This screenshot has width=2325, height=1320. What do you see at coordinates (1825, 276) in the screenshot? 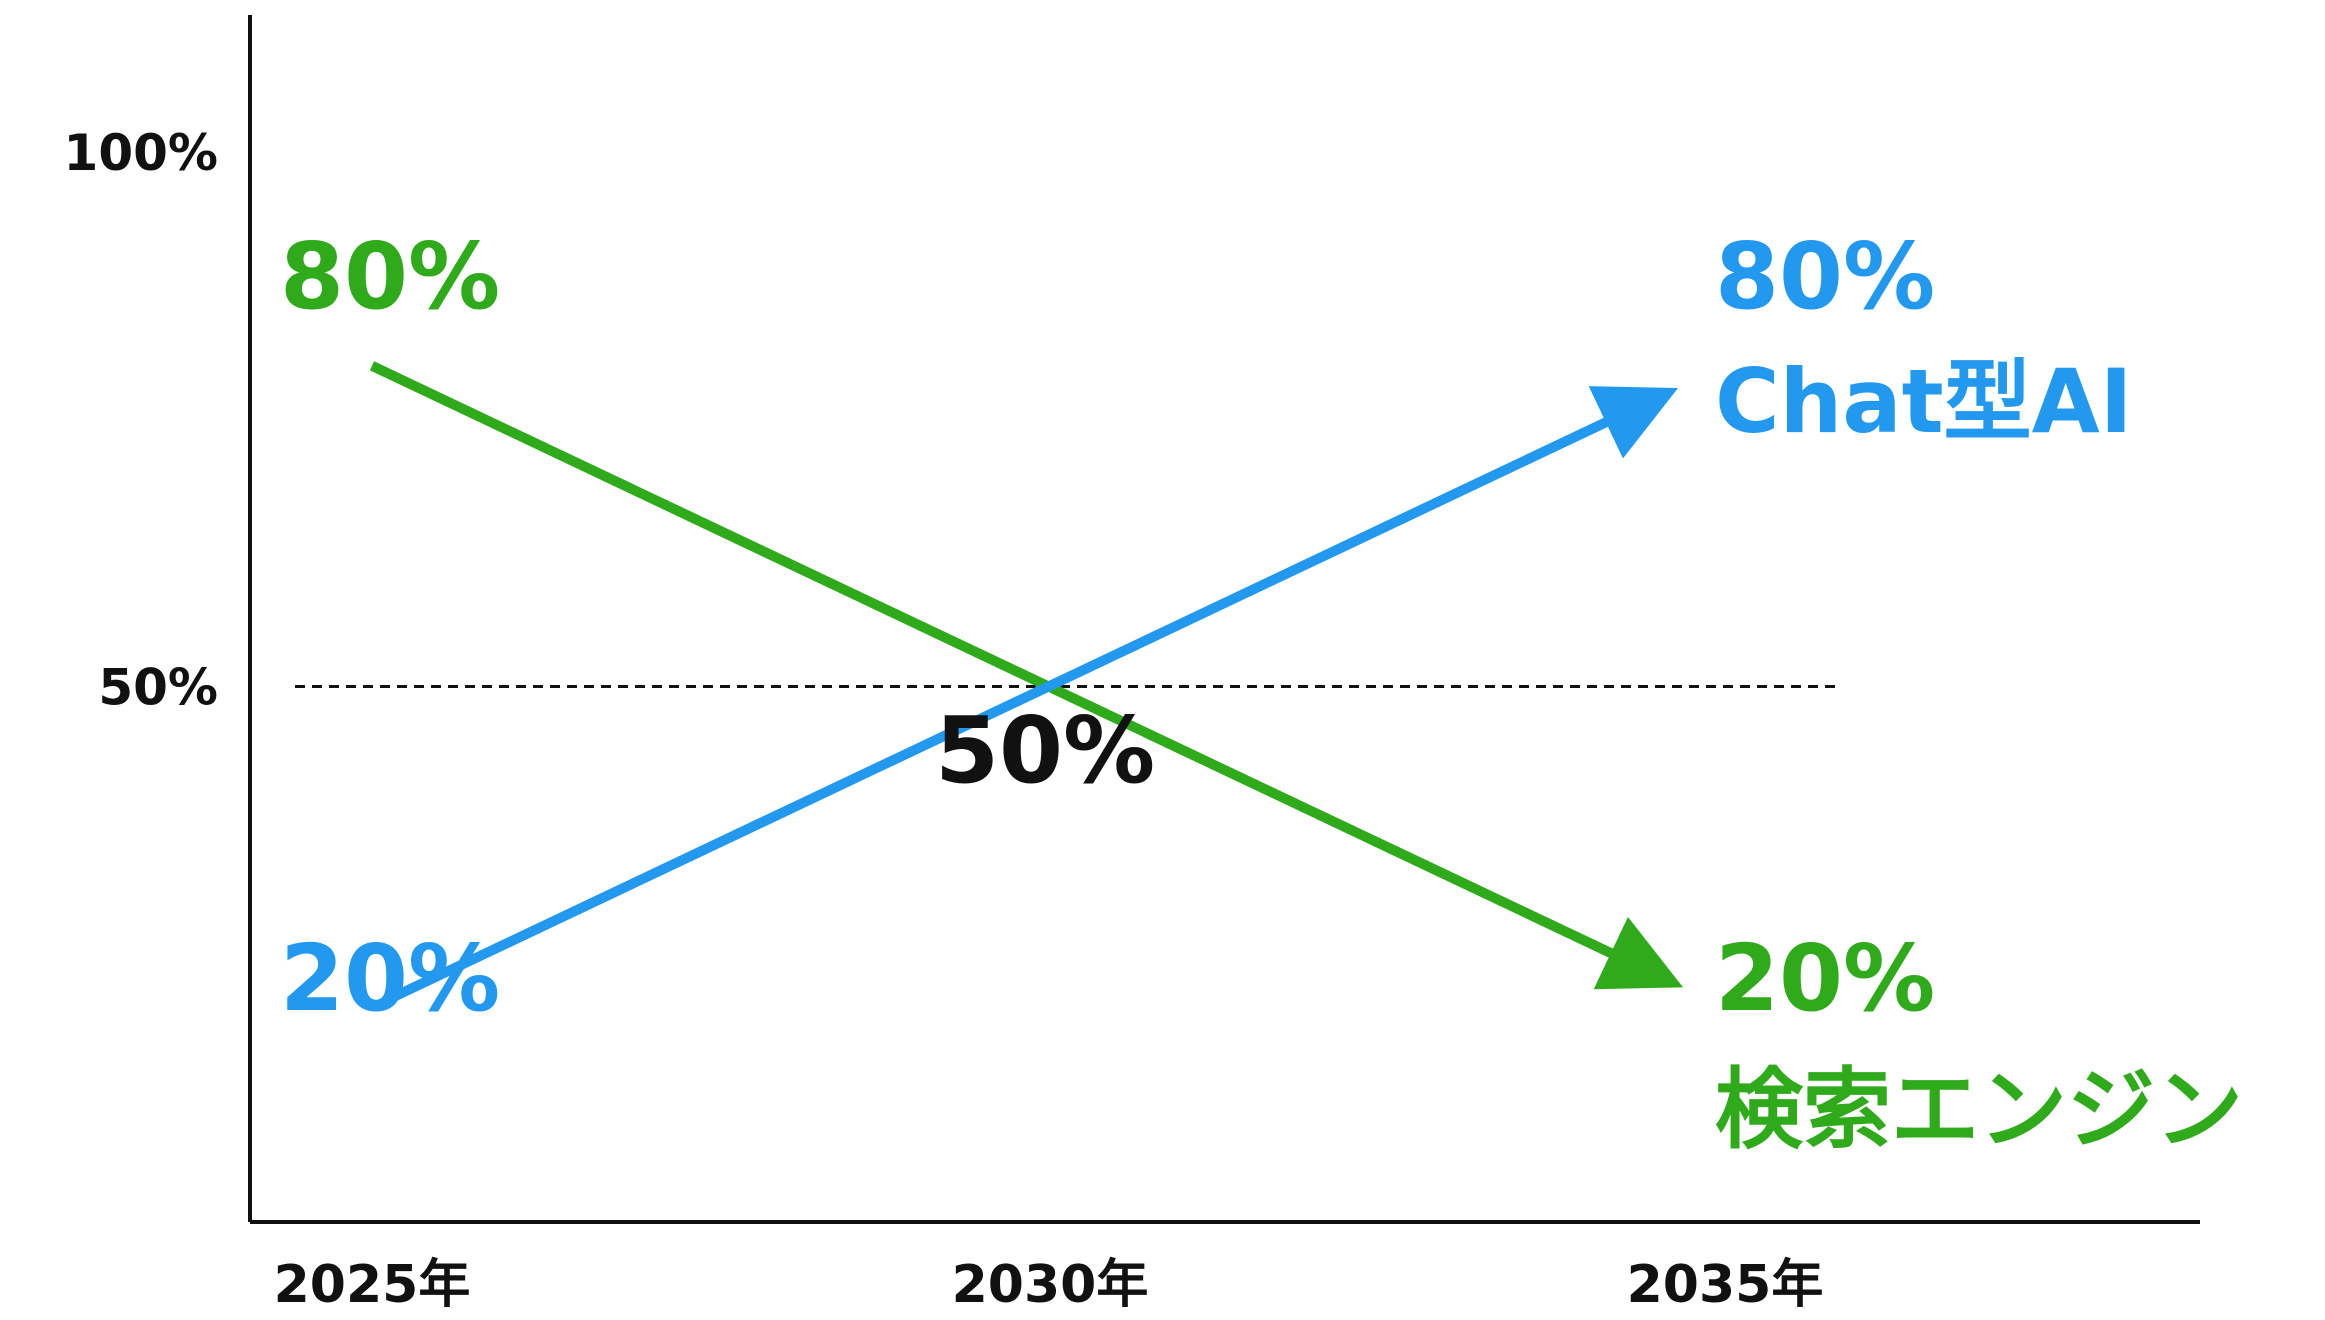
I see `data-label-chat-ai-end: 80%` at bounding box center [1825, 276].